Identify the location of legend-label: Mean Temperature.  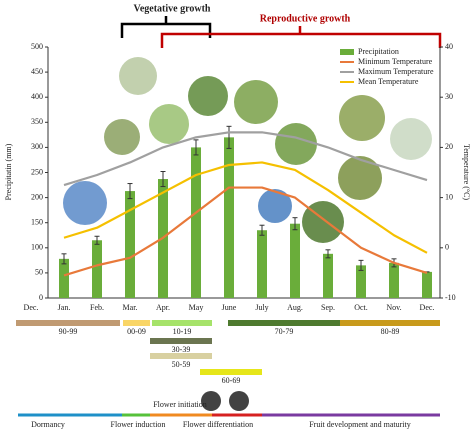
(388, 81).